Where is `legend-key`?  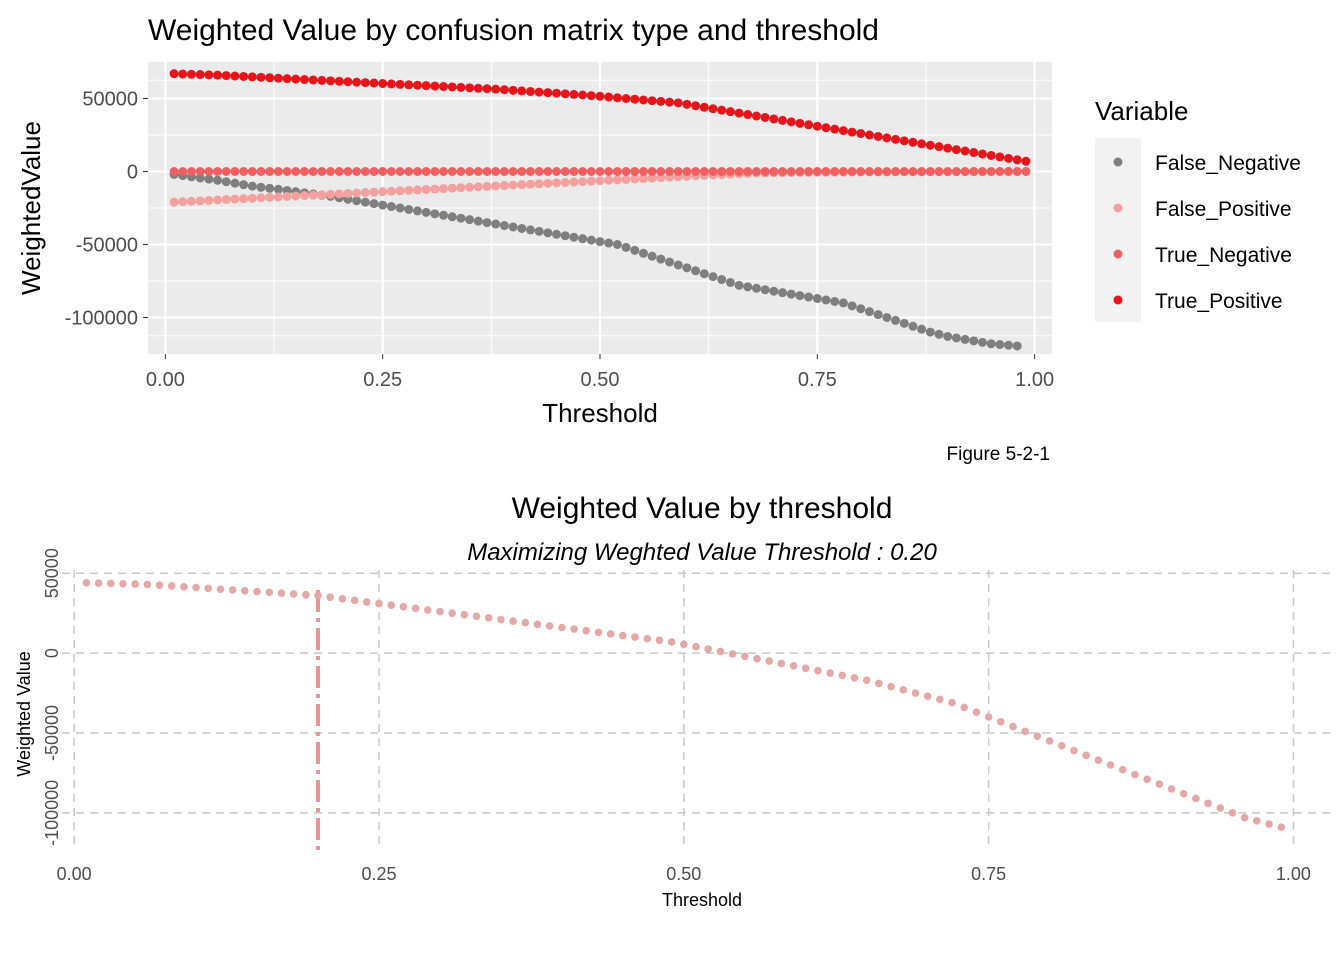
legend-key is located at coordinates (1118, 300).